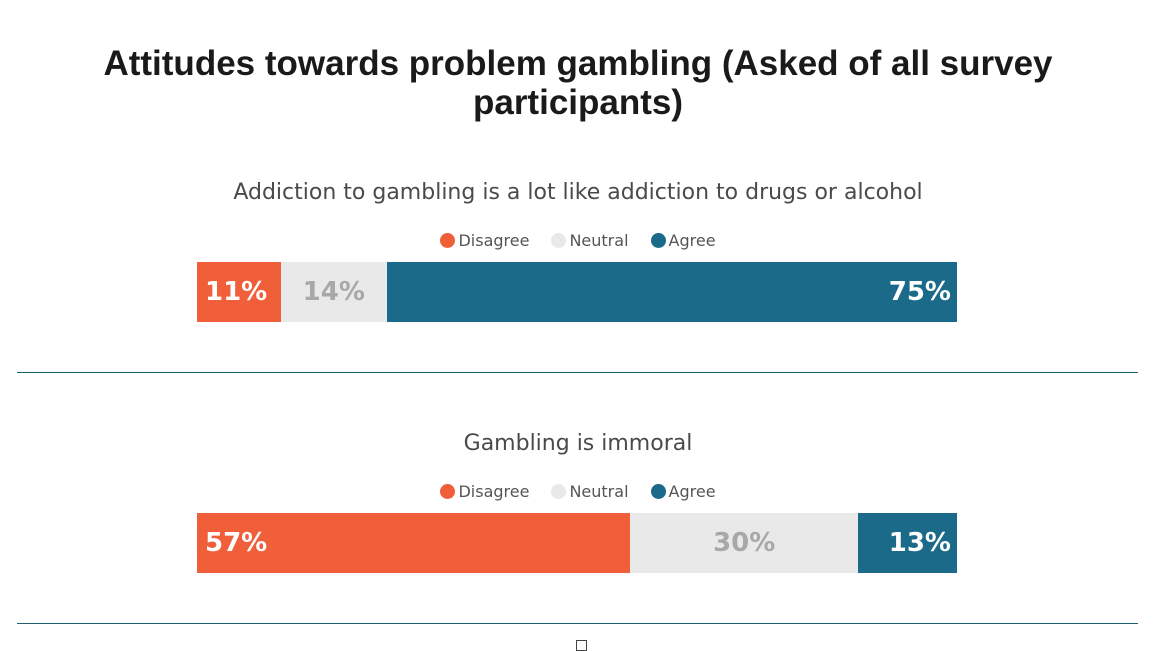 The height and width of the screenshot is (651, 1160). What do you see at coordinates (236, 543) in the screenshot?
I see `data-label-disagree: 57%` at bounding box center [236, 543].